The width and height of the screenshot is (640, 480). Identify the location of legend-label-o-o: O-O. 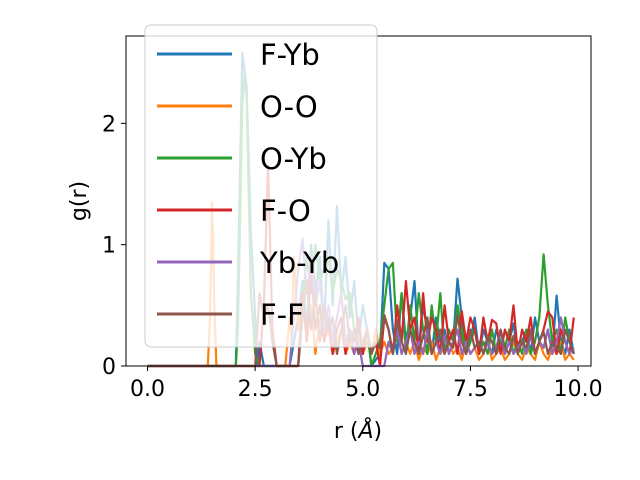
(289, 107).